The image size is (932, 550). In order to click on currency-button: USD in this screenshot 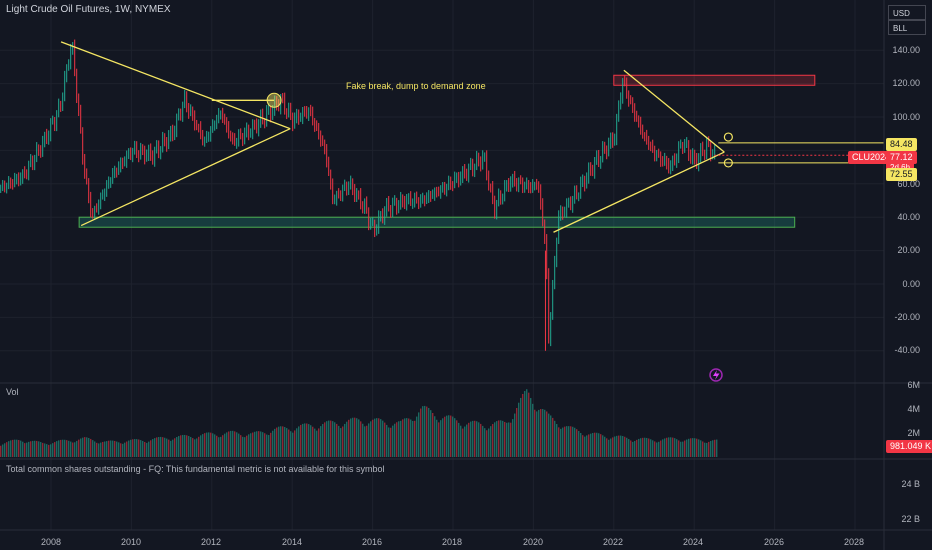, I will do `click(907, 12)`.